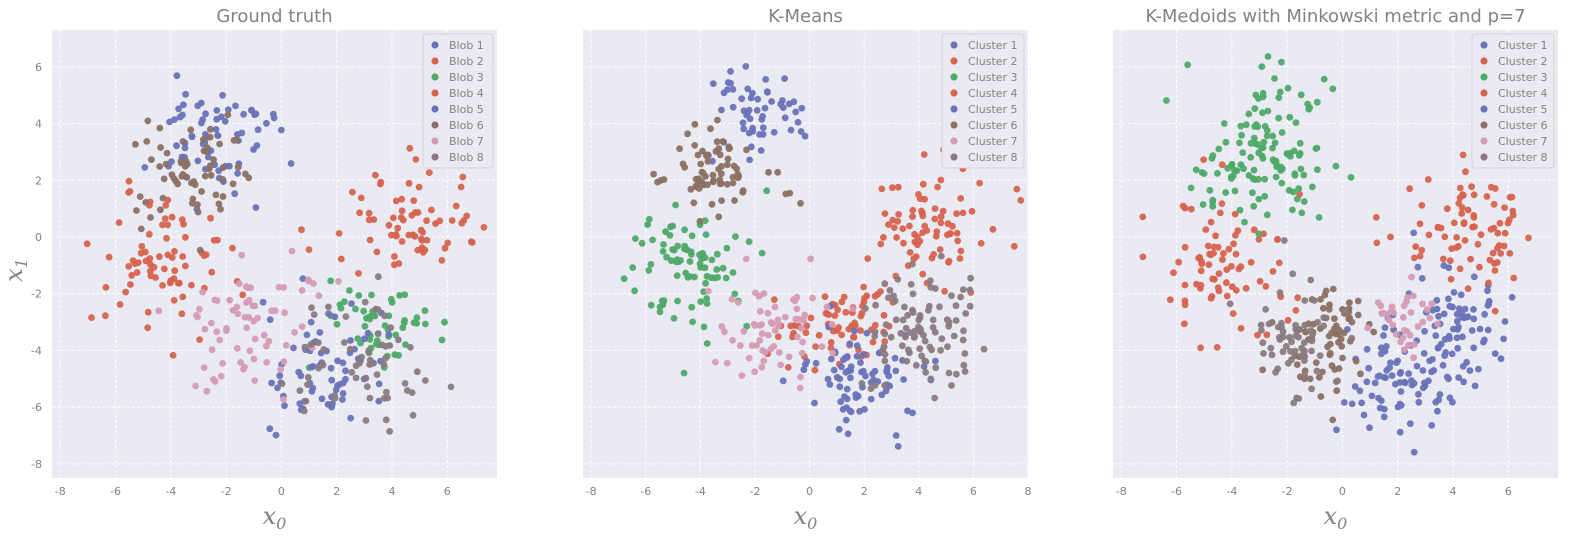 This screenshot has width=1586, height=540. I want to click on x-tick-label: -6, so click(1176, 491).